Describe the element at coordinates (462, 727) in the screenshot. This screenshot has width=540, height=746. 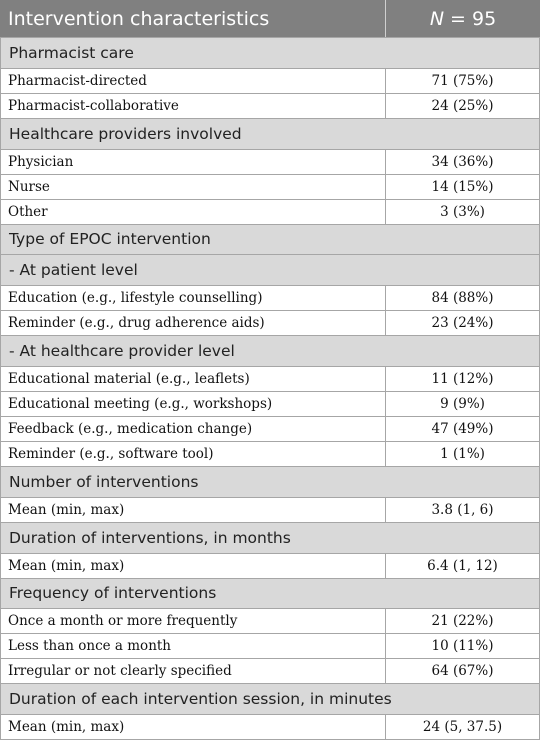
I see `row-value: 24 (5, 37.5)` at that location.